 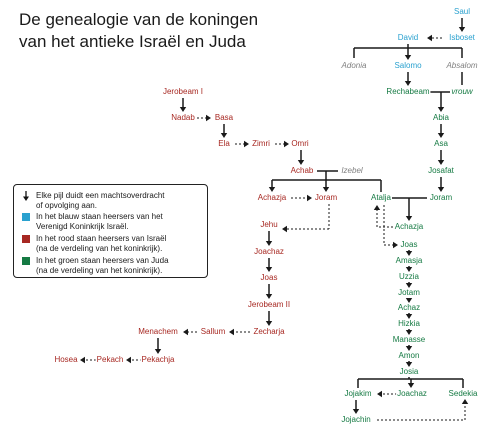 What do you see at coordinates (269, 278) in the screenshot?
I see `king-joas-israel: Joas` at bounding box center [269, 278].